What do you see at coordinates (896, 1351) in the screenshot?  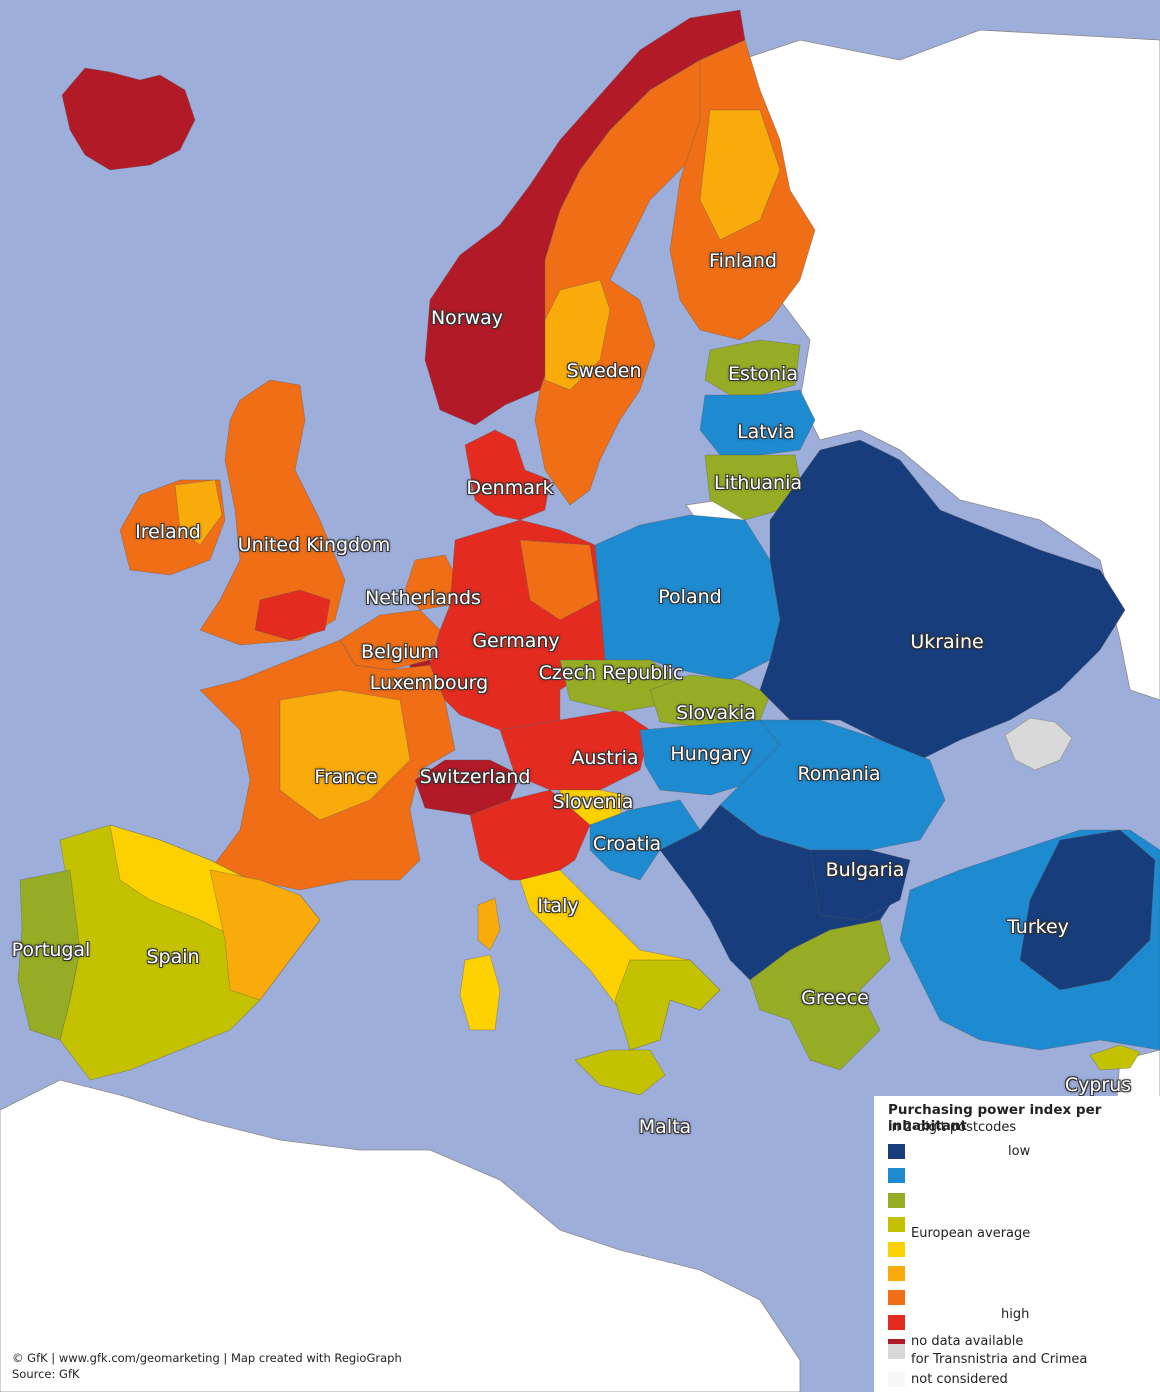 I see `legend-swatch-no-data` at bounding box center [896, 1351].